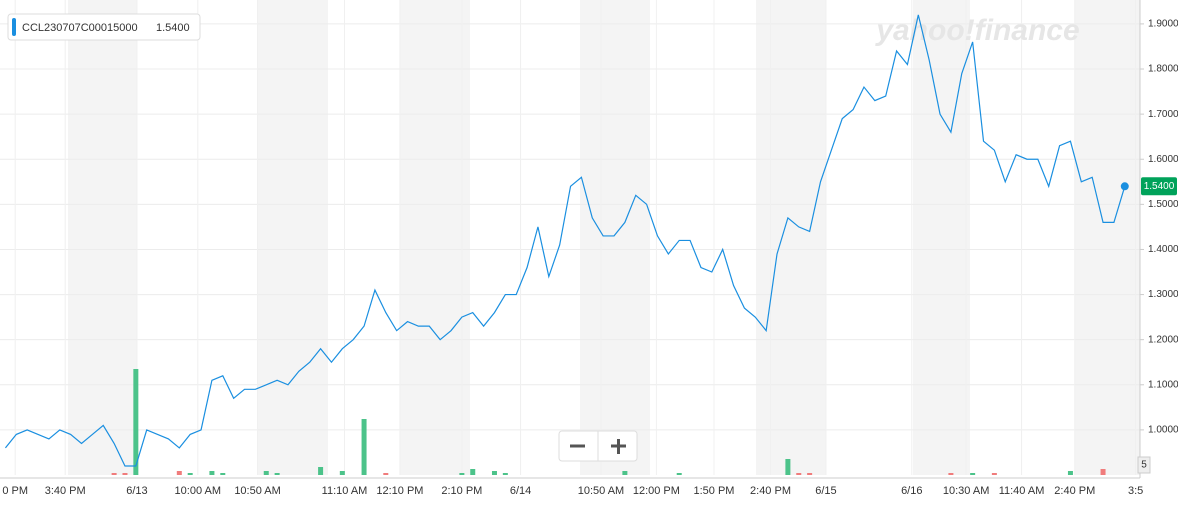  I want to click on x-tick-label: 6/15, so click(825, 491).